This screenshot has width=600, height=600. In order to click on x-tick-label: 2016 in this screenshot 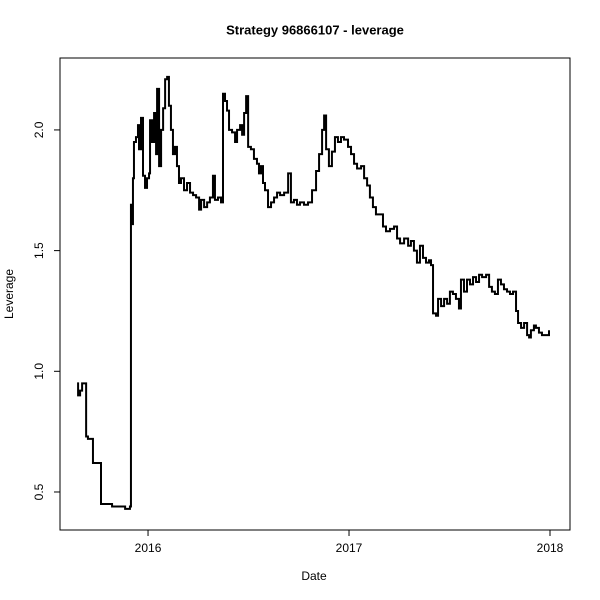, I will do `click(148, 548)`.